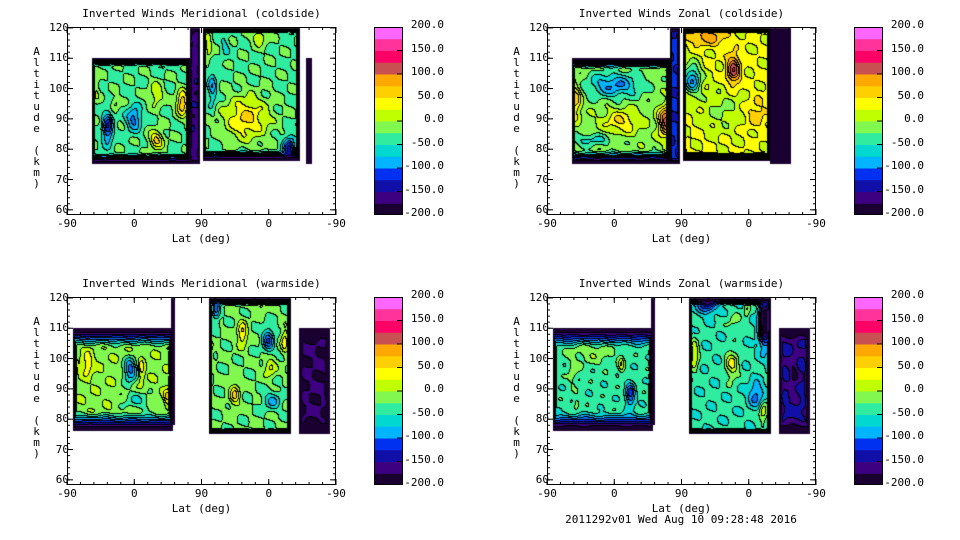  Describe the element at coordinates (681, 13) in the screenshot. I see `chart-title: Inverted Winds Zonal (coldside)` at that location.